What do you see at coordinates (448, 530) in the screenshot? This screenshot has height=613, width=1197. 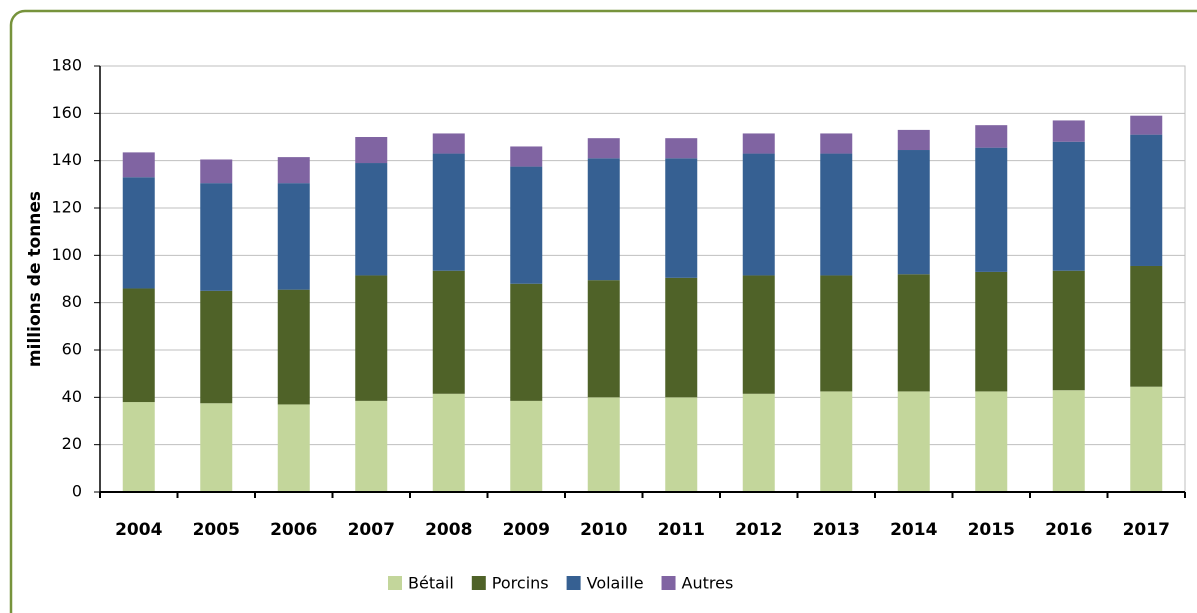 I see `x-tick-label: 2008` at bounding box center [448, 530].